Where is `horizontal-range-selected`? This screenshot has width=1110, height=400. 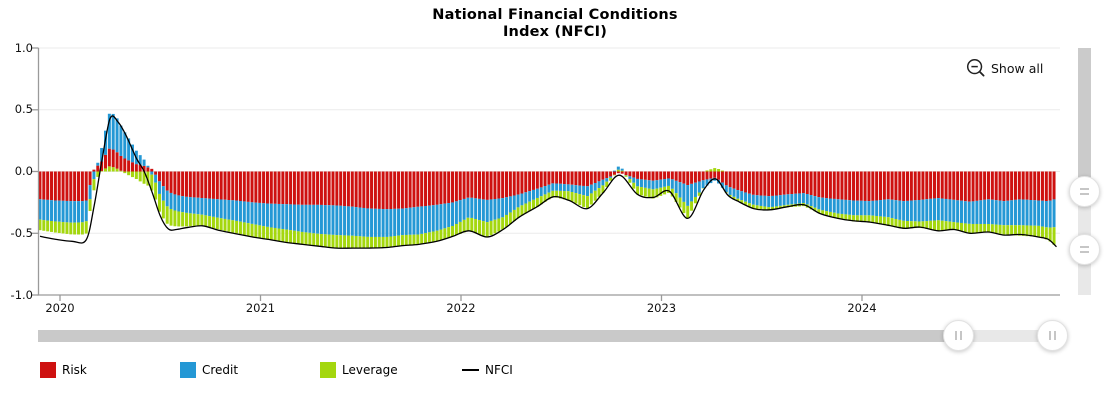
horizontal-range-selected is located at coordinates (1007, 336).